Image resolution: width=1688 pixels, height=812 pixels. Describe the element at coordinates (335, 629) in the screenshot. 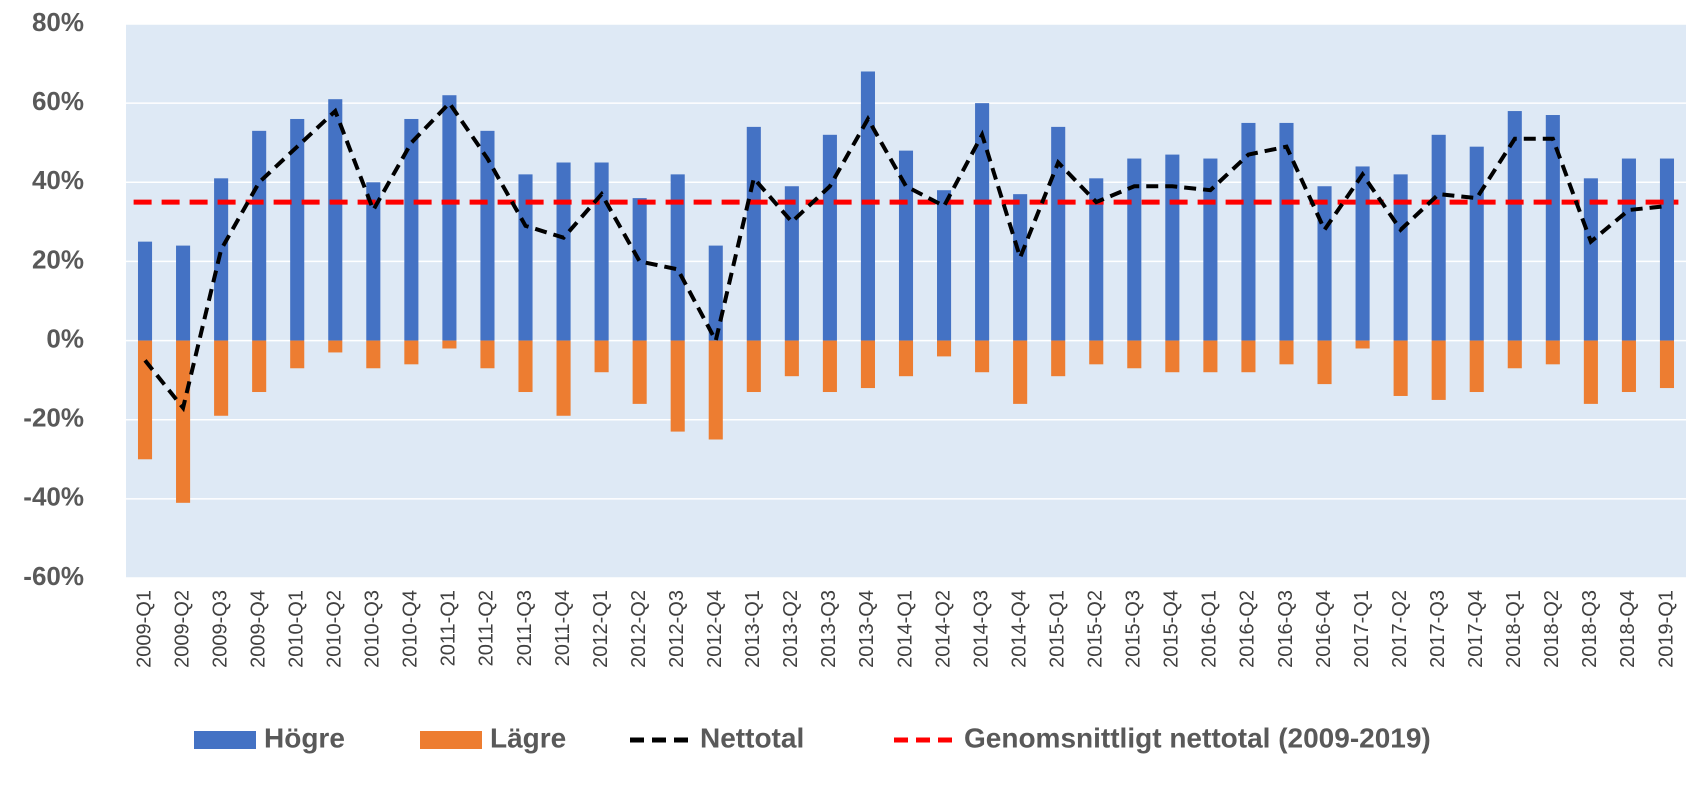

I see `x-tick-label: 2010-Q2` at that location.